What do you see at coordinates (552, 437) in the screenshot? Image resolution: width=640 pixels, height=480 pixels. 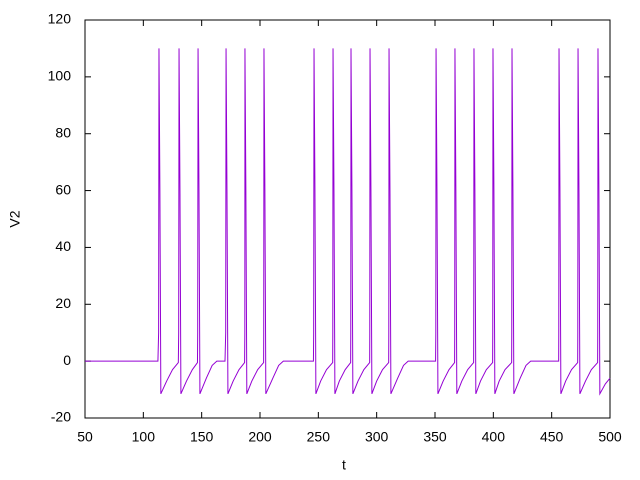 I see `x-tick-label: 450` at bounding box center [552, 437].